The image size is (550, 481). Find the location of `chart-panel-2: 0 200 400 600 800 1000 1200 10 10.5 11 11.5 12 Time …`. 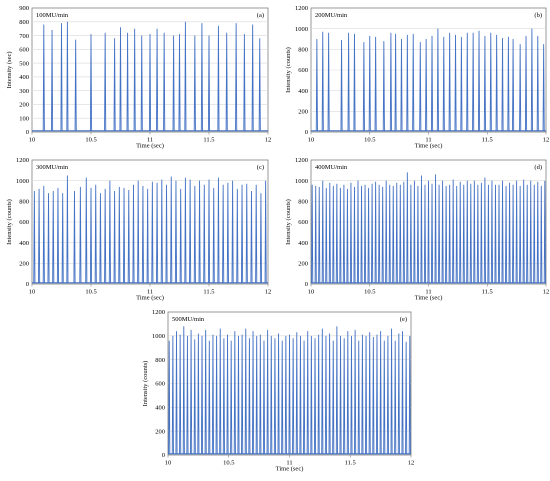

chart-panel-2: 0 200 400 600 800 1000 1200 10 10.5 11 11.5 12 Time … is located at coordinates (417, 77).